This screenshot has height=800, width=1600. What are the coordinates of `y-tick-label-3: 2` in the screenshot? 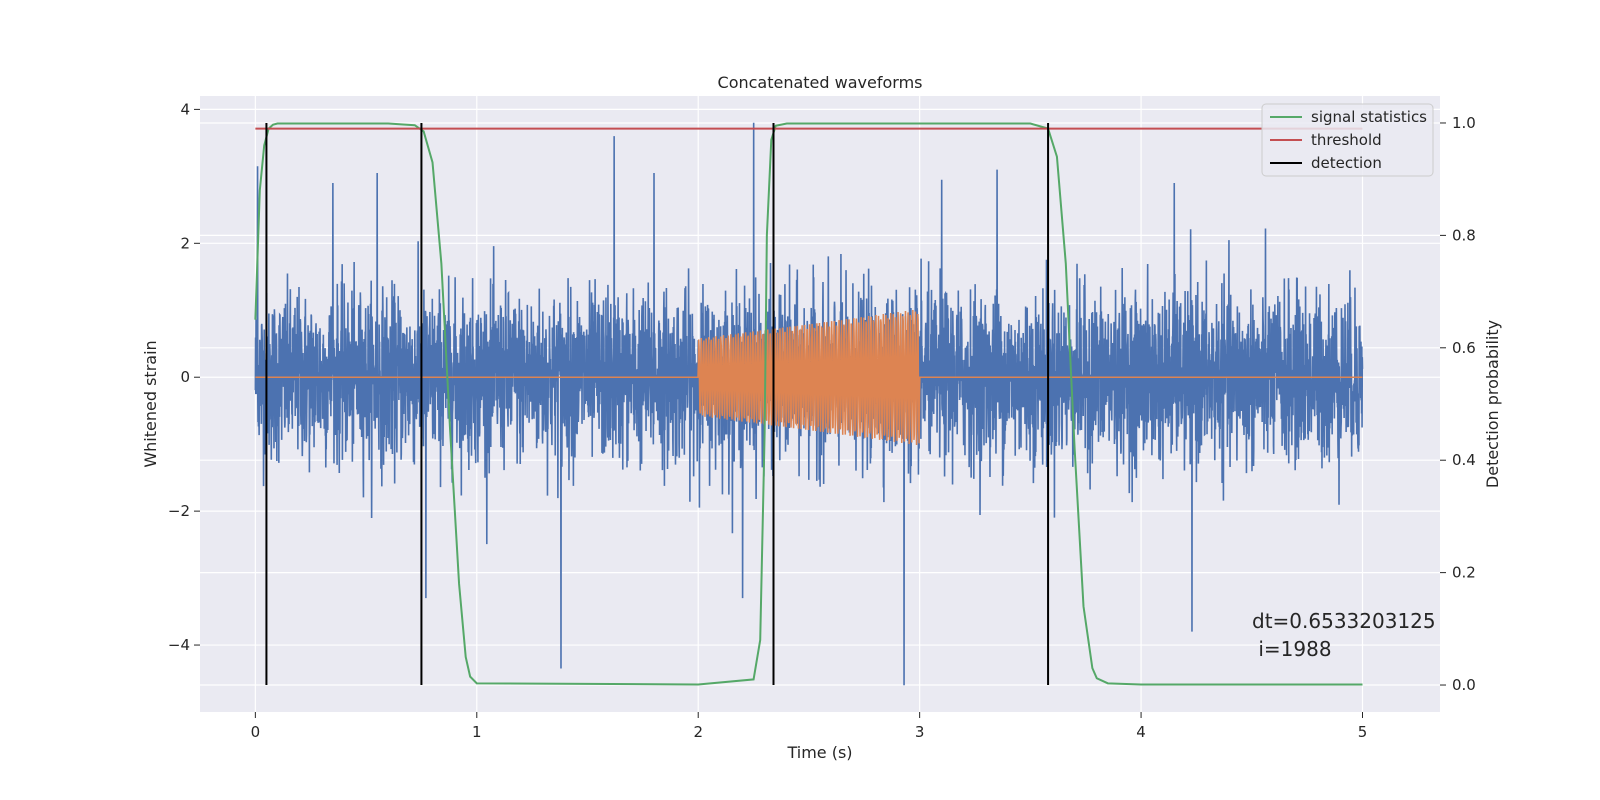 It's located at (185, 243).